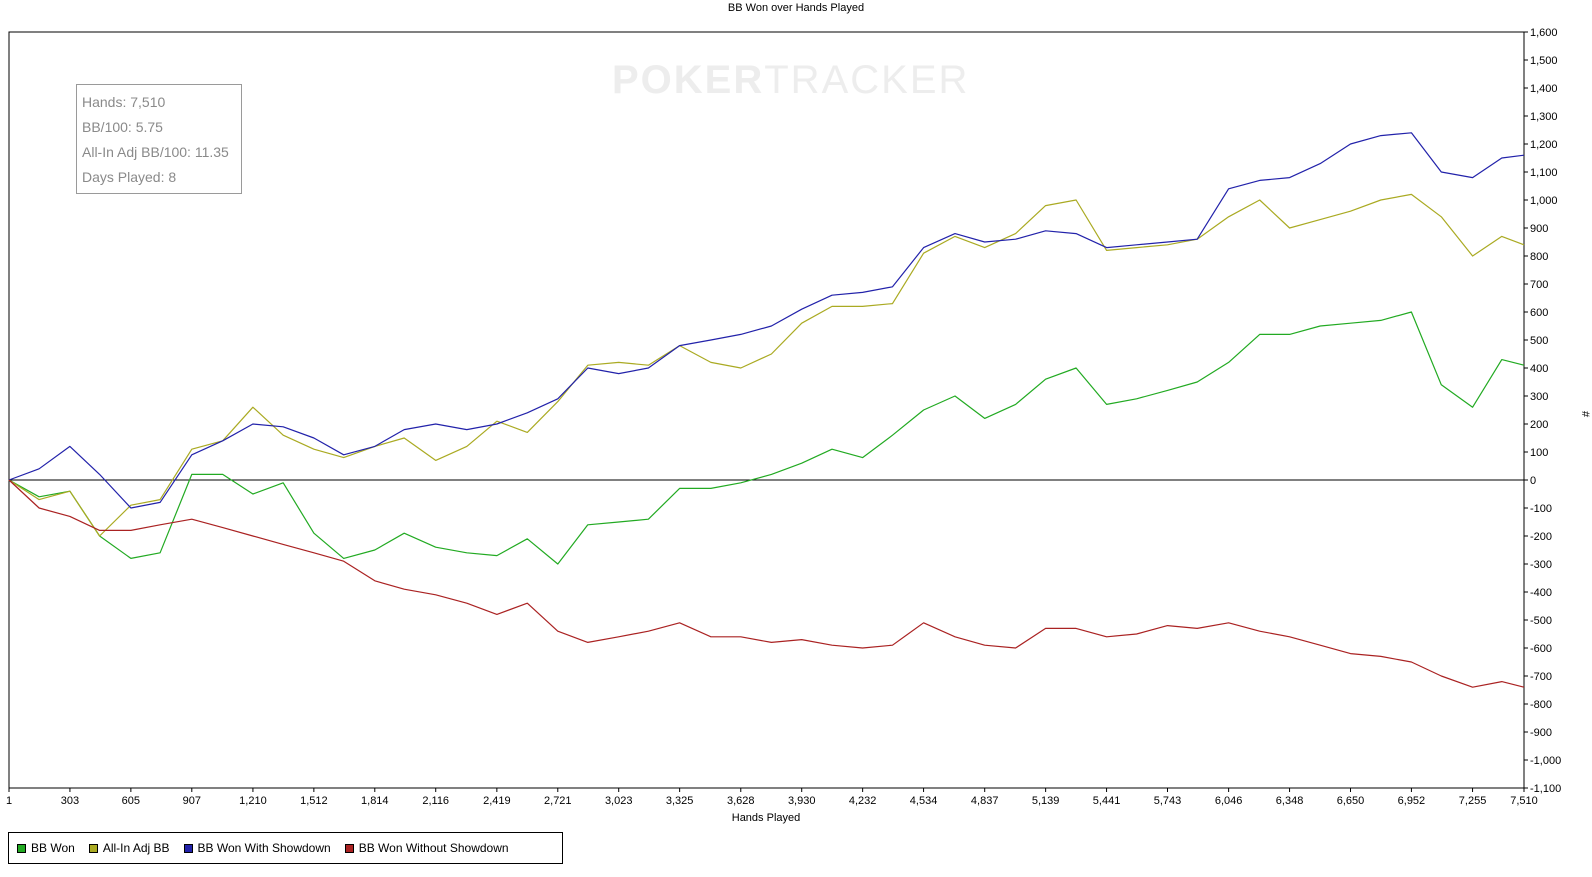 This screenshot has width=1592, height=877. I want to click on legend-item: BB Won With Showdown, so click(257, 848).